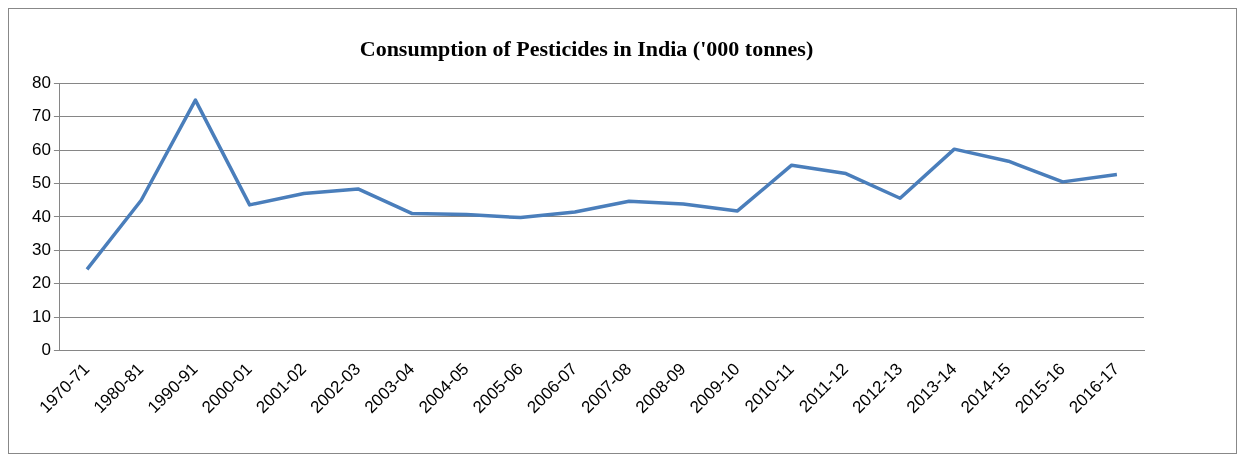 The image size is (1247, 464). What do you see at coordinates (41, 249) in the screenshot?
I see `y-tick-label: 30` at bounding box center [41, 249].